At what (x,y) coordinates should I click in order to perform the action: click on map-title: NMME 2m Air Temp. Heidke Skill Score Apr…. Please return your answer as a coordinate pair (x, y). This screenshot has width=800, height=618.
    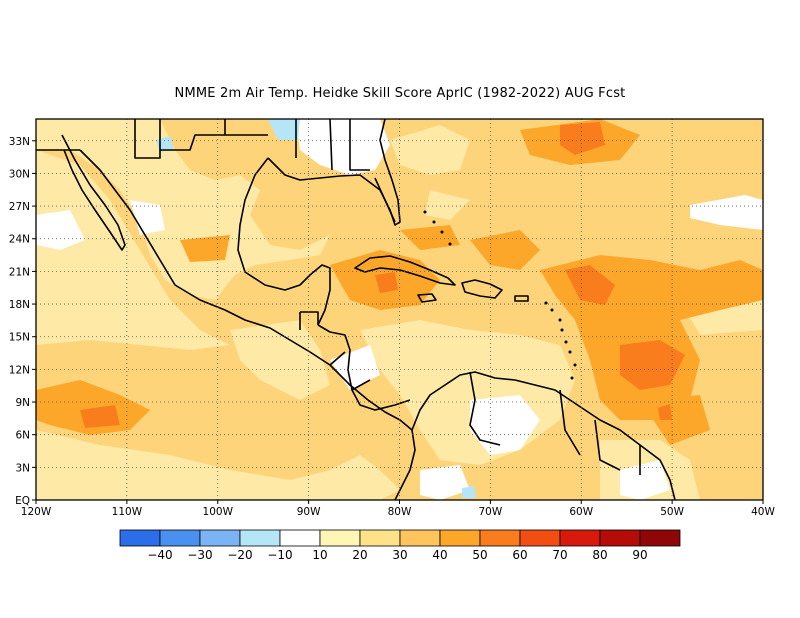
    Looking at the image, I should click on (400, 93).